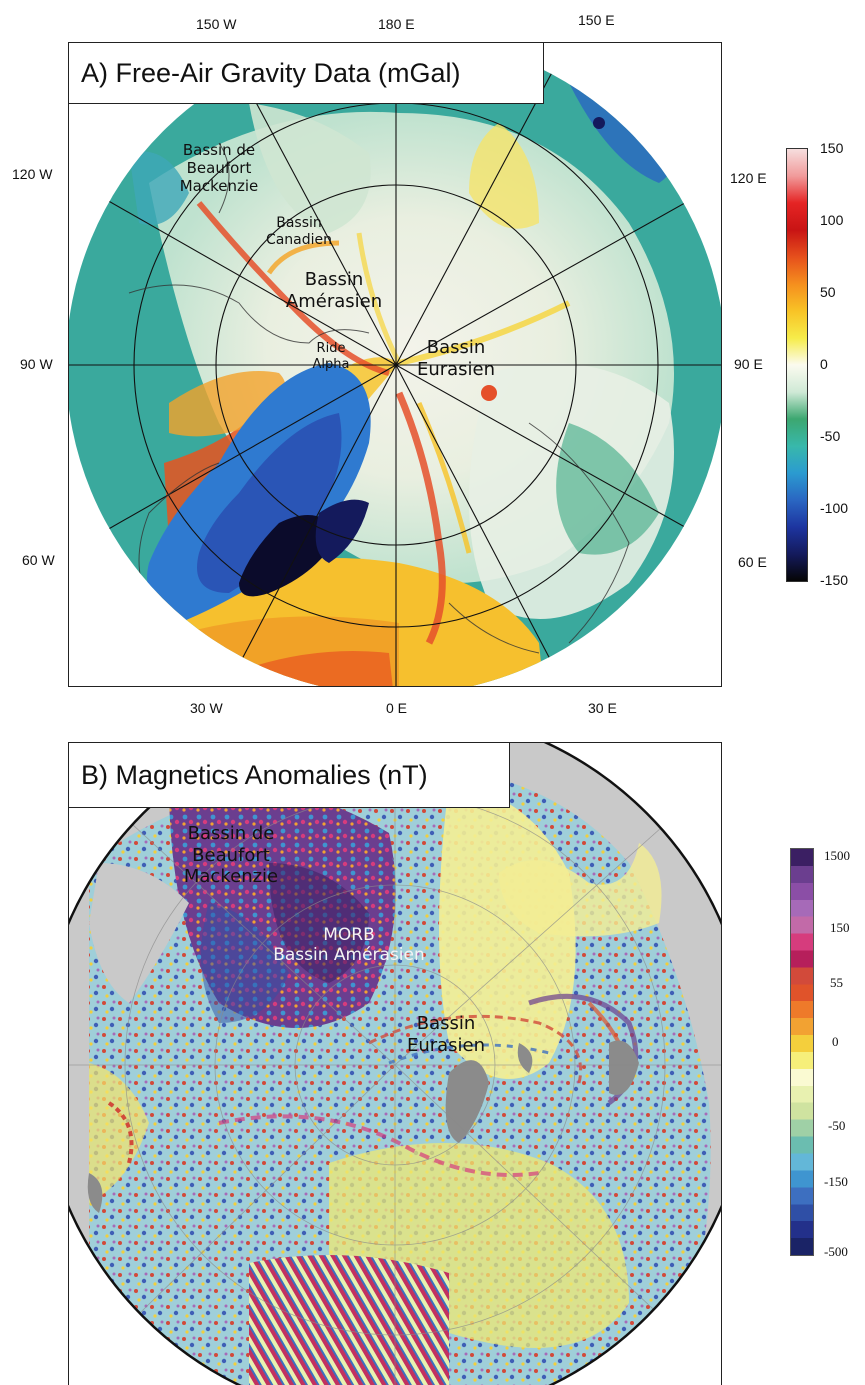  Describe the element at coordinates (299, 231) in the screenshot. I see `label-bassin-canadien: Bassin Canadien` at that location.